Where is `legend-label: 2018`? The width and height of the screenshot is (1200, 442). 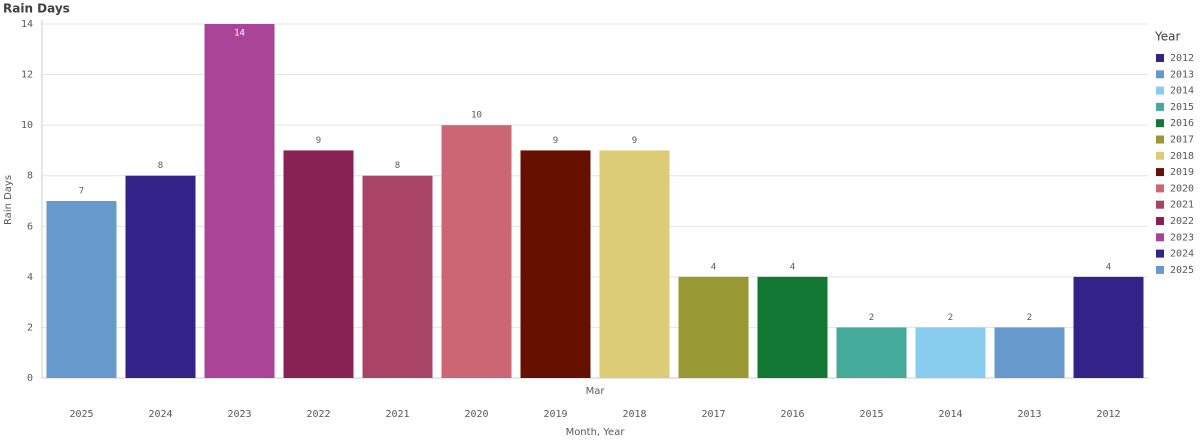
legend-label: 2018 is located at coordinates (1182, 156).